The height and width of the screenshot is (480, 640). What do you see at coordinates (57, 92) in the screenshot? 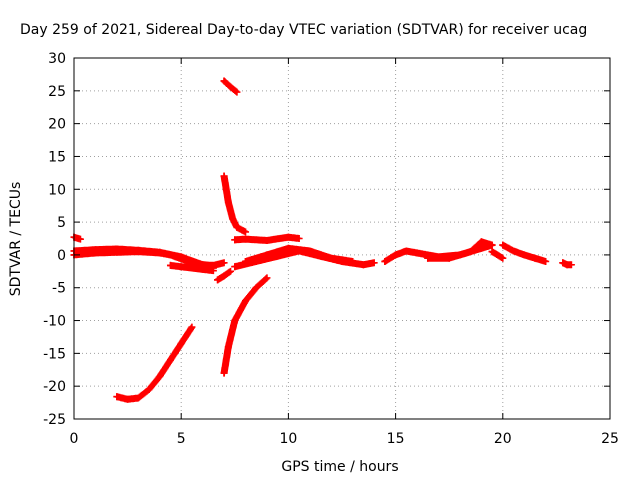
I see `y-tick-label: 25` at bounding box center [57, 92].